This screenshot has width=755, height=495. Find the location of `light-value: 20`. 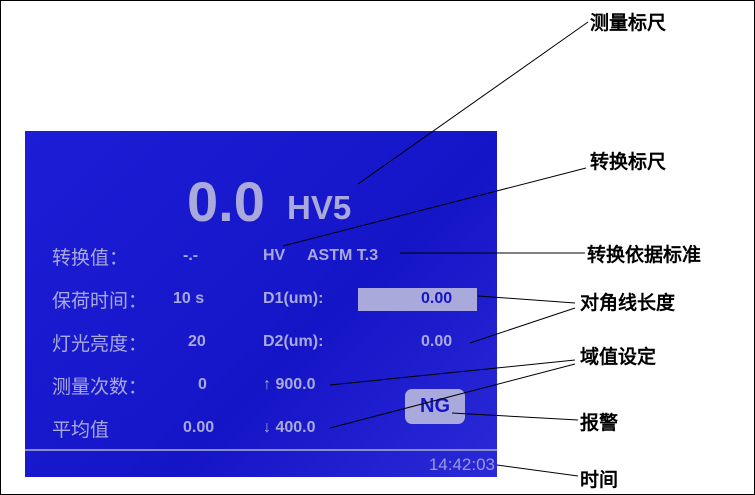

light-value: 20 is located at coordinates (197, 341).